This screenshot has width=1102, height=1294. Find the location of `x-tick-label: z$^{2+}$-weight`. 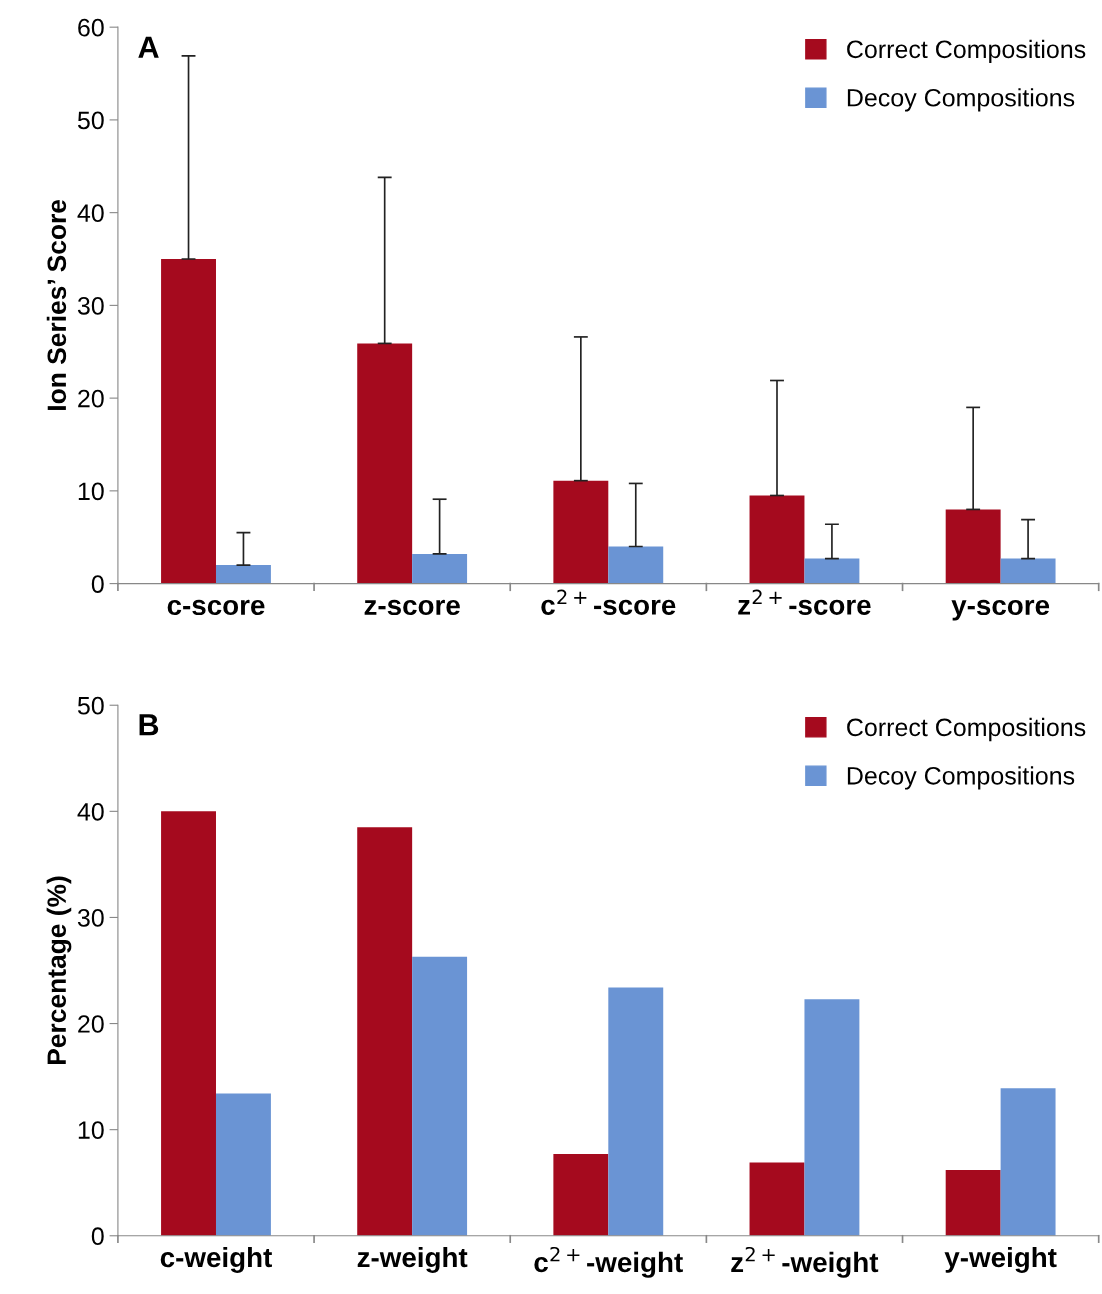

x-tick-label: z$^{2+}$-weight is located at coordinates (805, 1262).